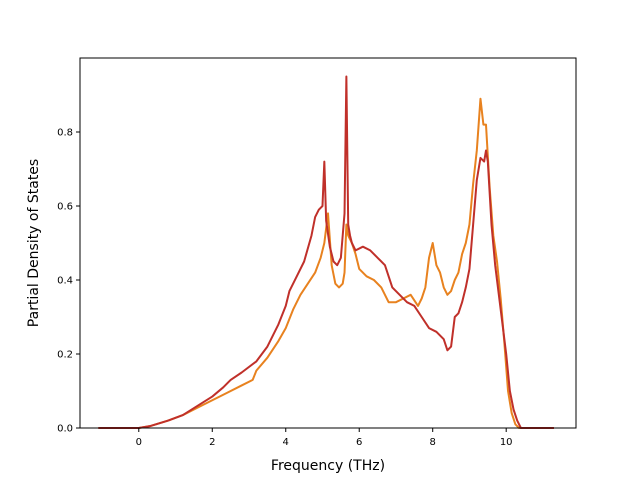 This screenshot has height=480, width=640. What do you see at coordinates (65, 133) in the screenshot?
I see `y-tick-label: 0.8` at bounding box center [65, 133].